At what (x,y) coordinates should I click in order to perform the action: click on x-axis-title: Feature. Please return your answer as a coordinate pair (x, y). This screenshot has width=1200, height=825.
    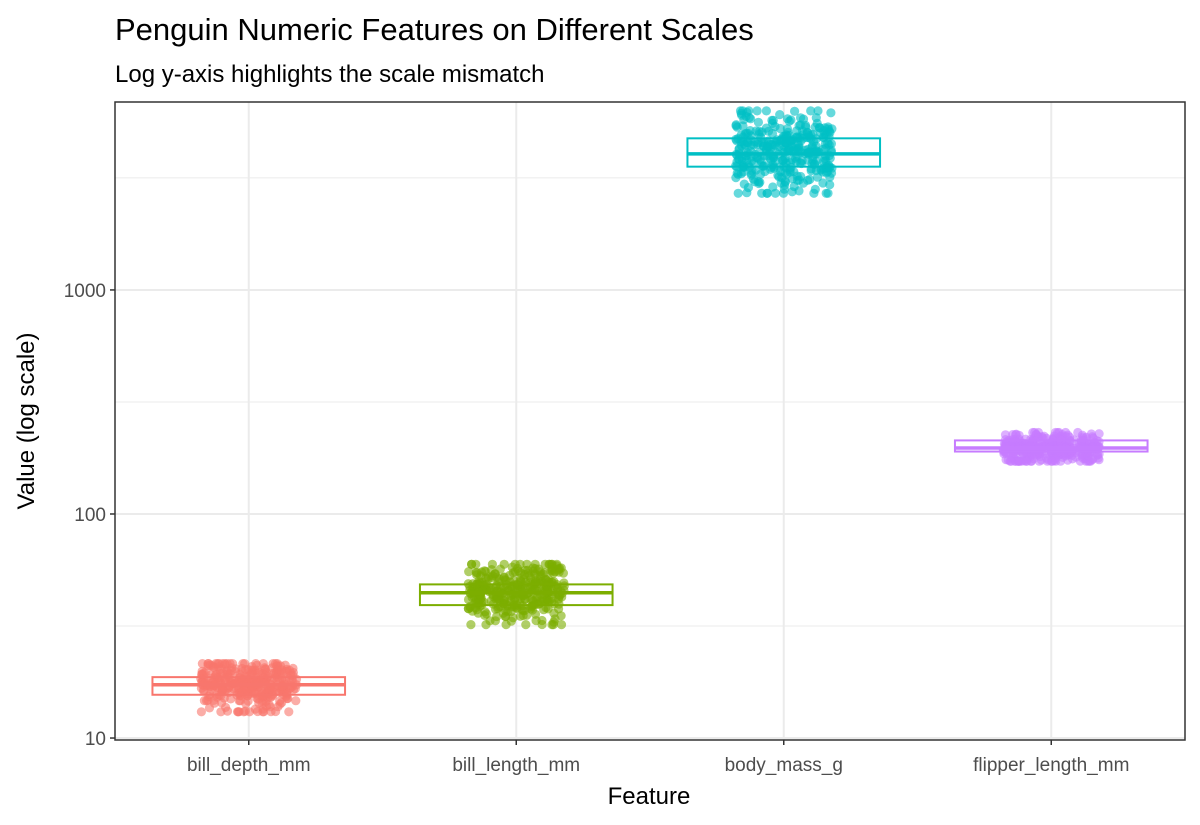
    Looking at the image, I should click on (649, 796).